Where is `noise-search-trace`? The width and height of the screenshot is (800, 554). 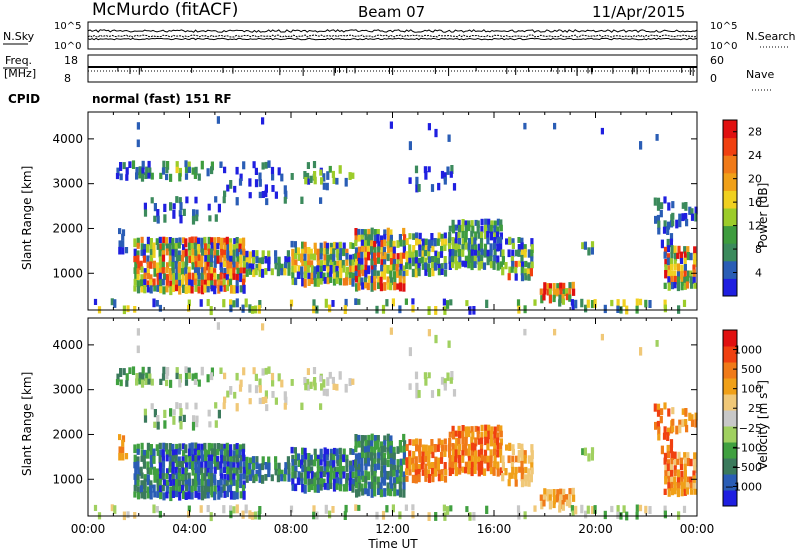 noise-search-trace is located at coordinates (392, 36).